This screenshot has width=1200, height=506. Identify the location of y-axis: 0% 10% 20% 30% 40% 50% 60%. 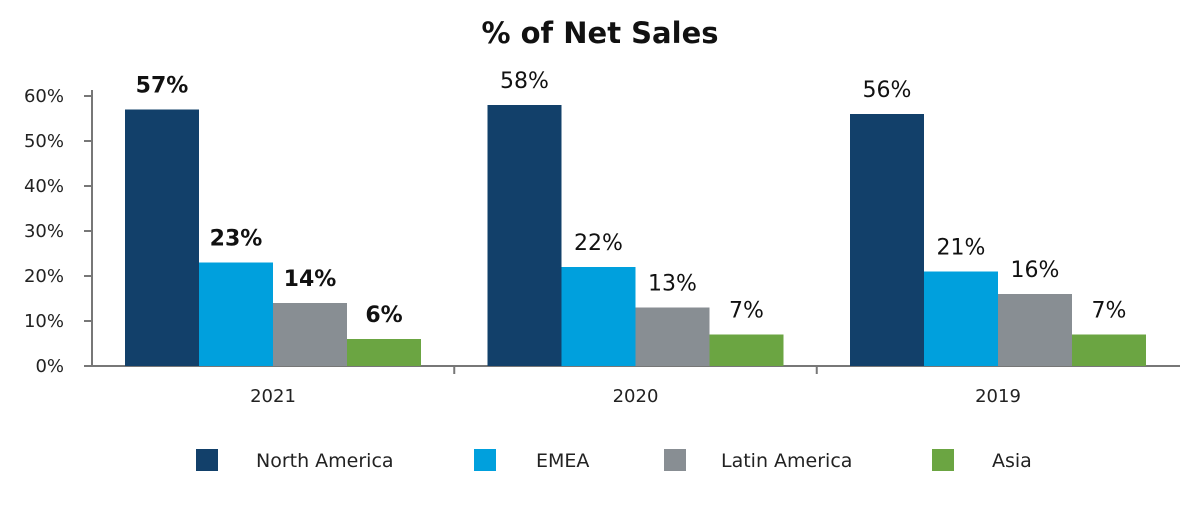
(58, 231).